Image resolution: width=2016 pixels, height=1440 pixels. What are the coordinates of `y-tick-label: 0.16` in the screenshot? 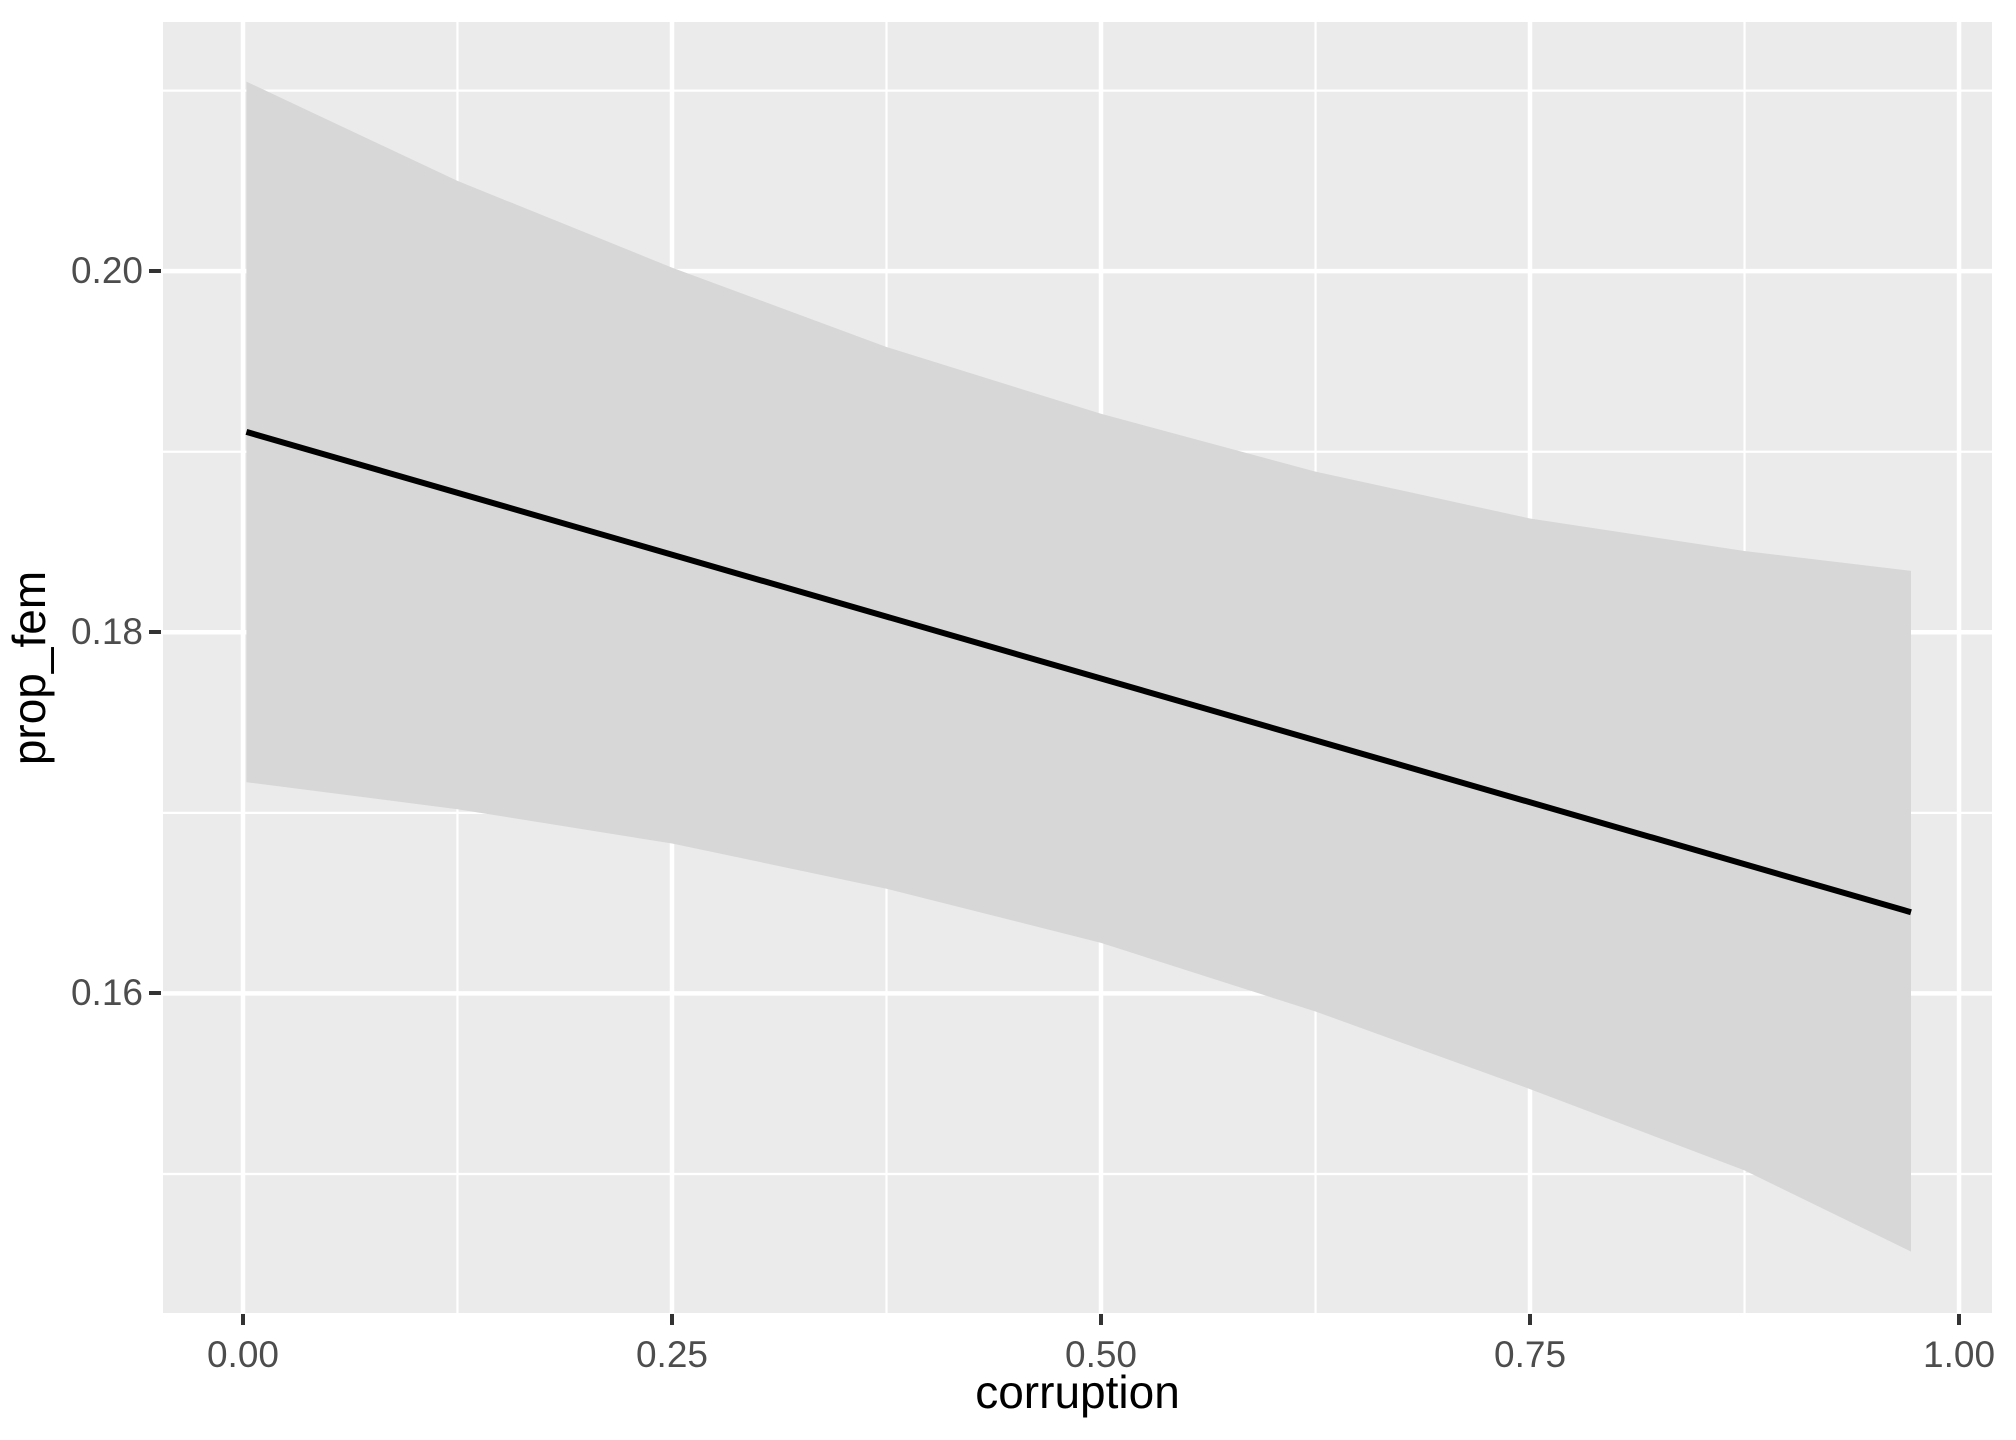 It's located at (106, 993).